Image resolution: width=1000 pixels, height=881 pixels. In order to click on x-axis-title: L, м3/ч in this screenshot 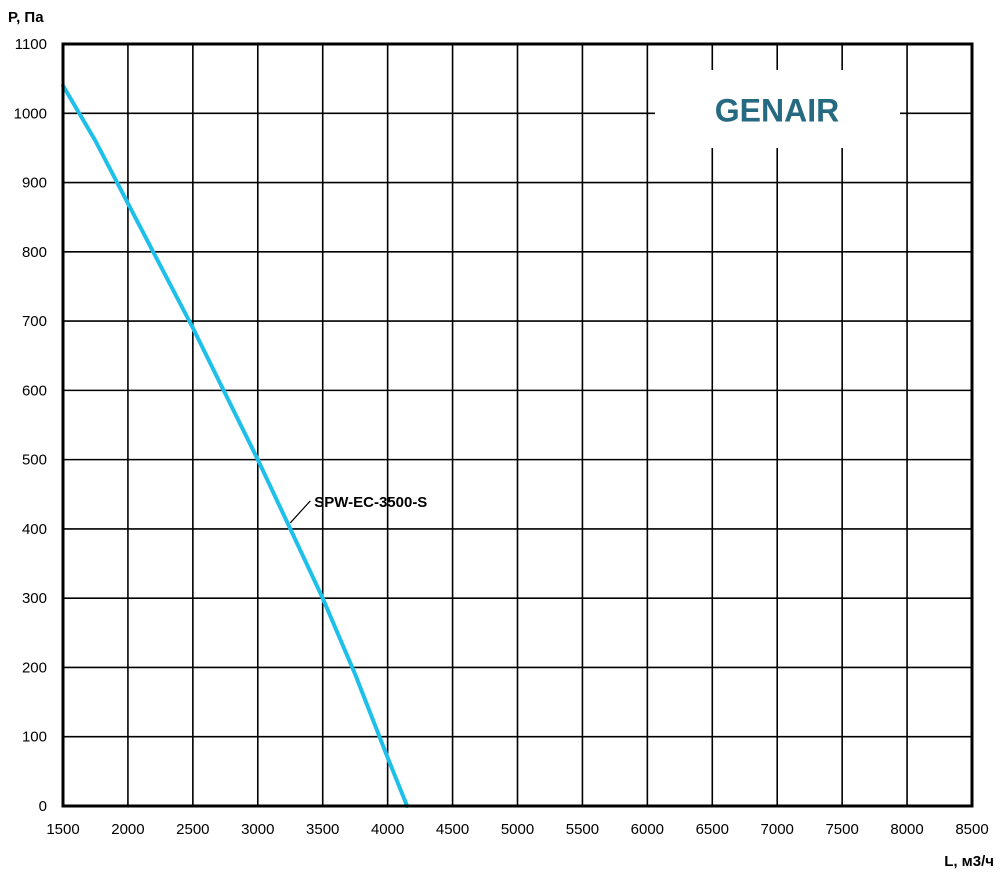, I will do `click(969, 861)`.